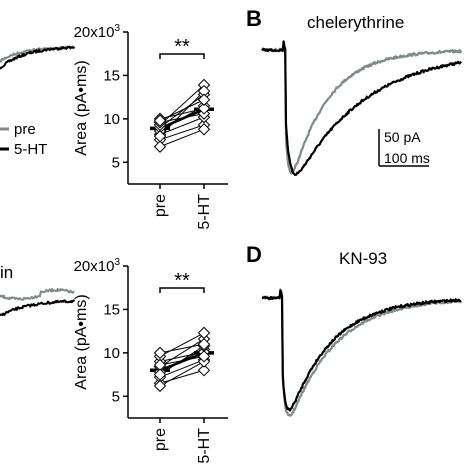  Describe the element at coordinates (407, 158) in the screenshot. I see `scale-bar-x-label: 100 ms` at that location.